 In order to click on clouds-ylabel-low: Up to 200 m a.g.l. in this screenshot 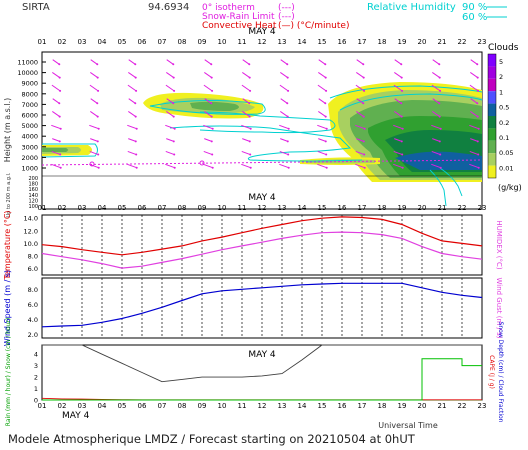, I will do `click(9, 194)`.